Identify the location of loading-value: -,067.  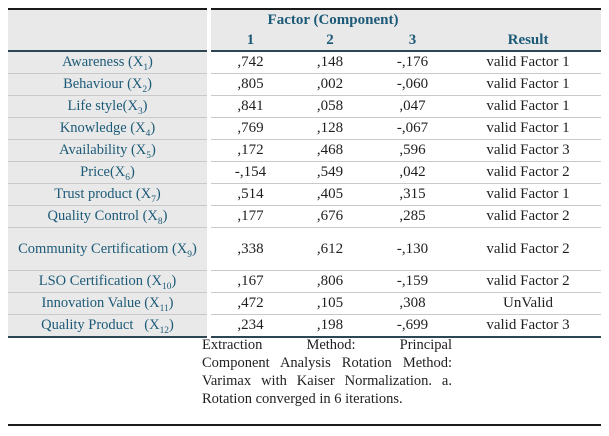
(413, 128).